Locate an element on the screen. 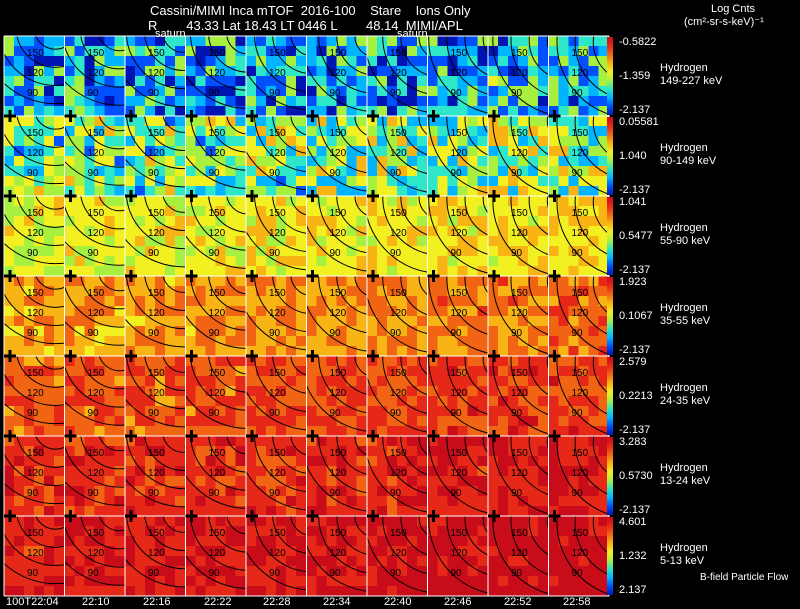  colorbar-mid-label: 0.2213 is located at coordinates (636, 396).